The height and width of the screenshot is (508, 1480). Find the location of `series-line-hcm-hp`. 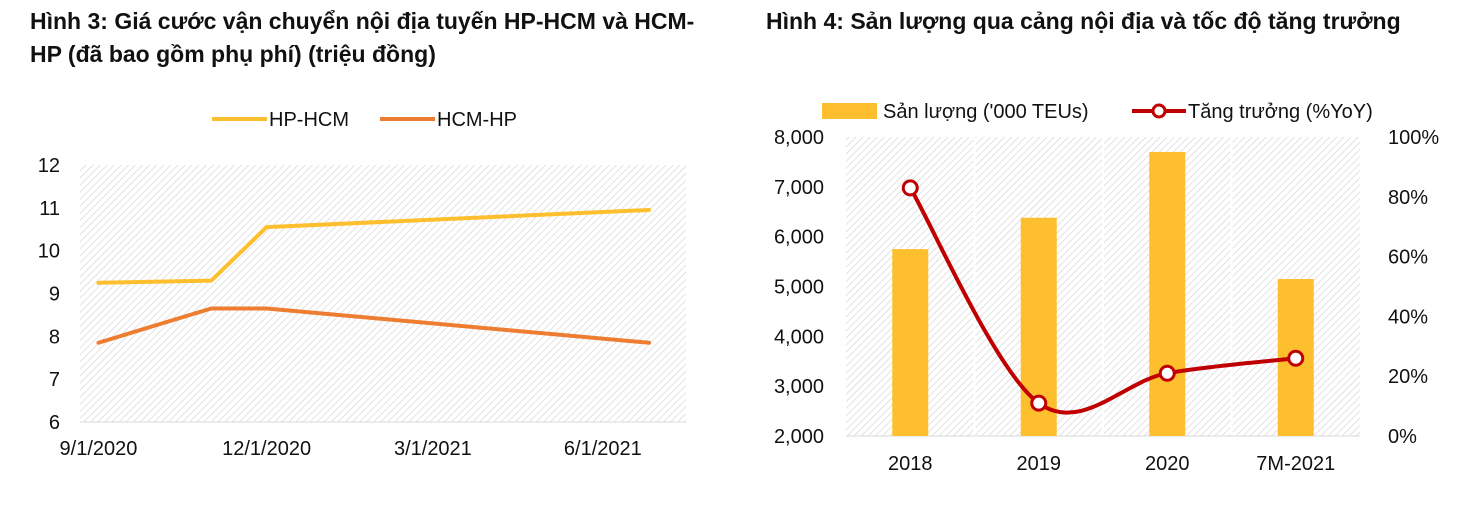

series-line-hcm-hp is located at coordinates (374, 325).